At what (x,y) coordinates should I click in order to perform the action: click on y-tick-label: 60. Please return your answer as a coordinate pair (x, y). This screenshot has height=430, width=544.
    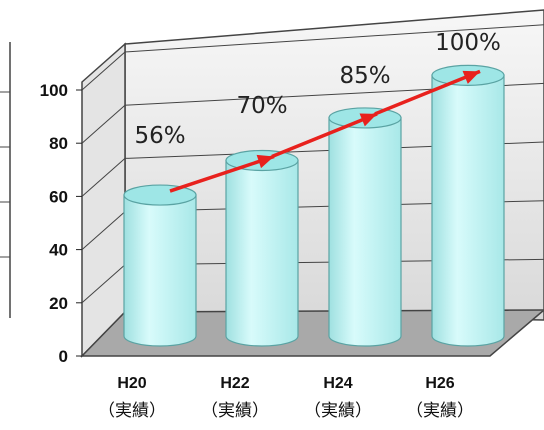
    Looking at the image, I should click on (58, 196).